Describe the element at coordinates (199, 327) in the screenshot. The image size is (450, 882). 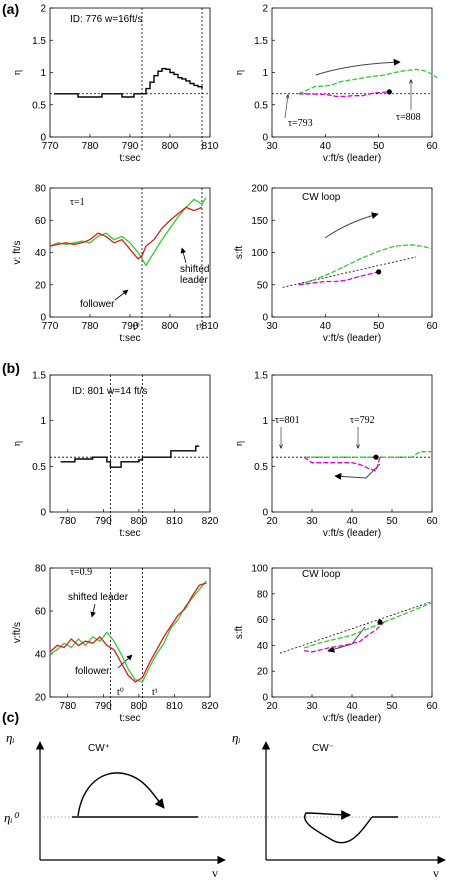
I see `label-t1: t¹` at that location.